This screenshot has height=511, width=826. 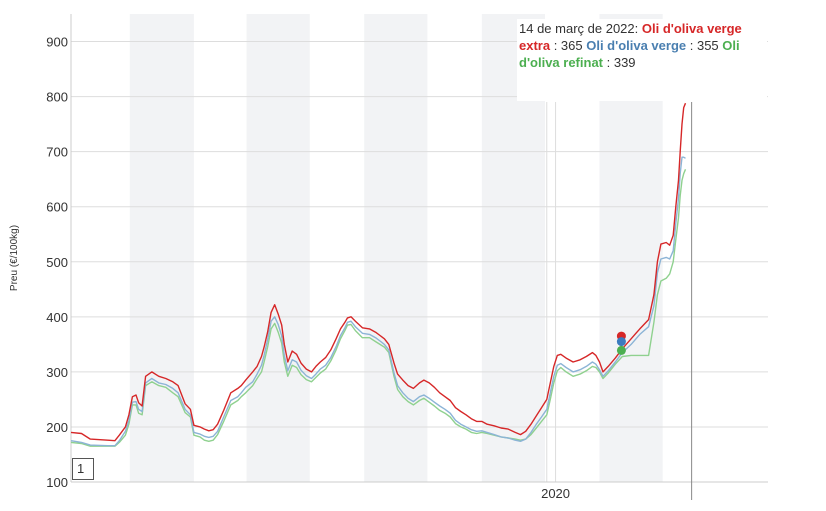 I want to click on tooltip-series-extra-label: Oli d'oliva verge extra, so click(x=630, y=37).